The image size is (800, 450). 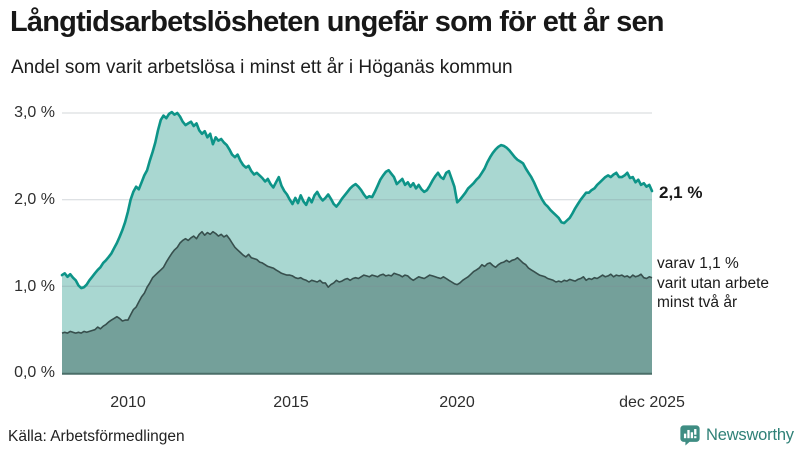 What do you see at coordinates (34, 199) in the screenshot?
I see `y-axis-tick-label: 2,0 %` at bounding box center [34, 199].